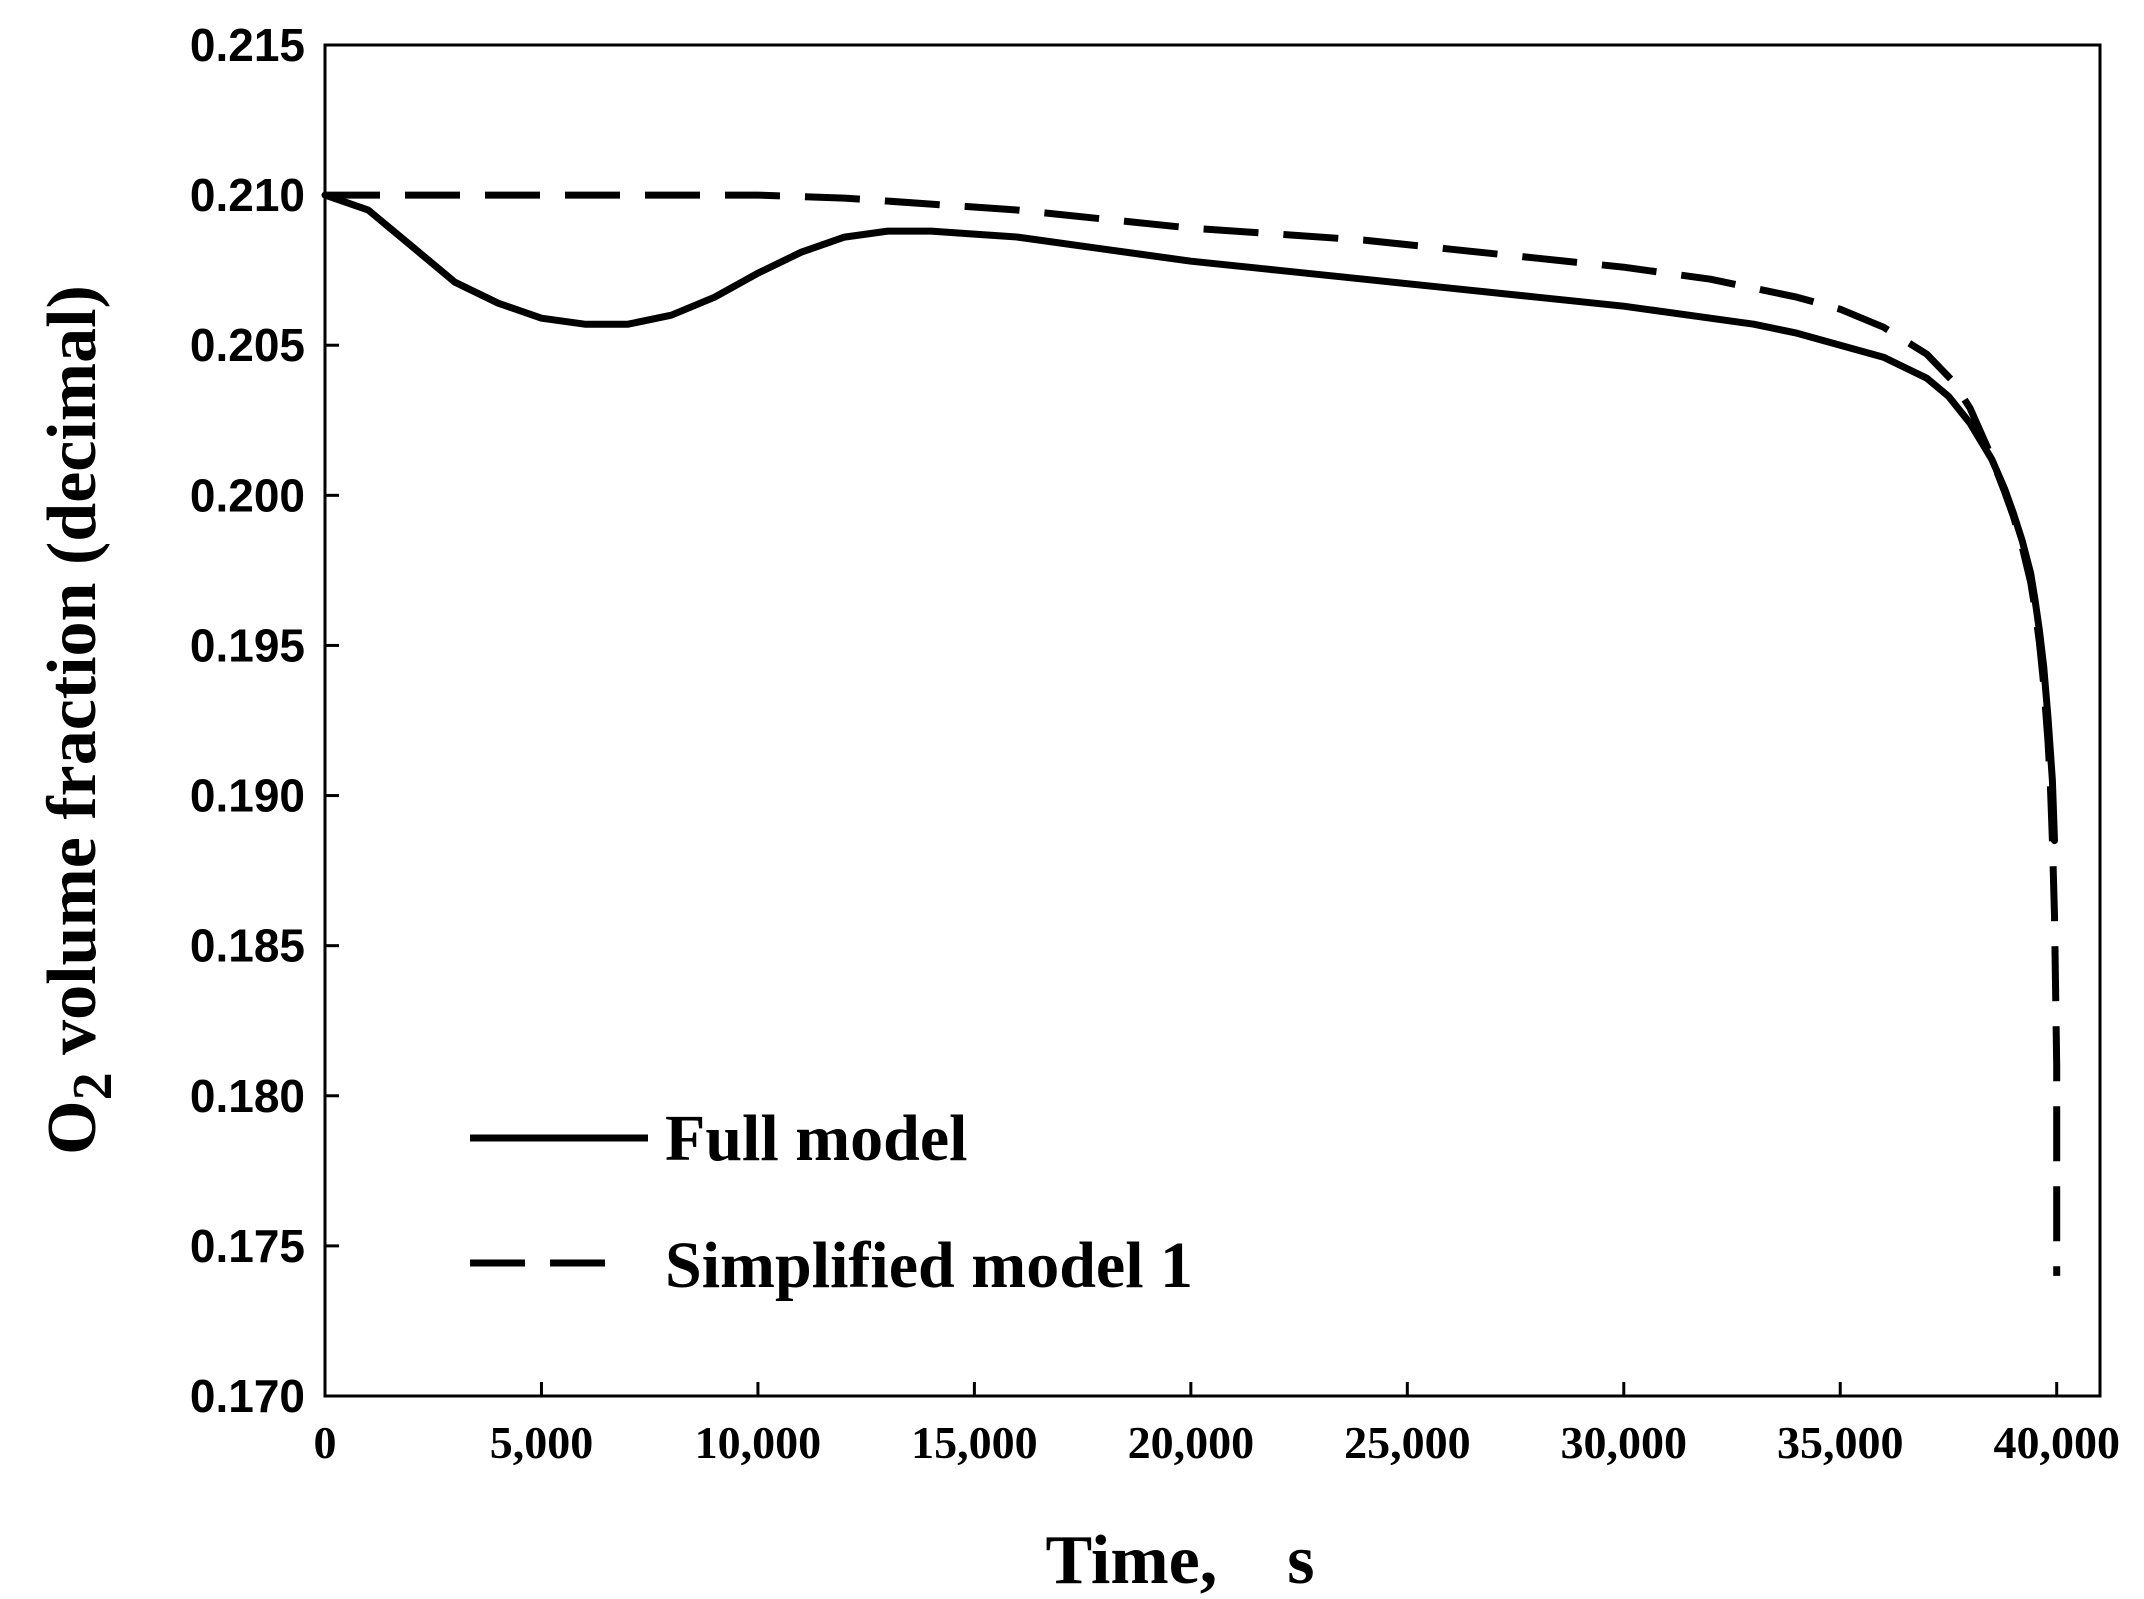 The height and width of the screenshot is (1599, 2144). I want to click on y-tick-label: 0.210, so click(247, 195).